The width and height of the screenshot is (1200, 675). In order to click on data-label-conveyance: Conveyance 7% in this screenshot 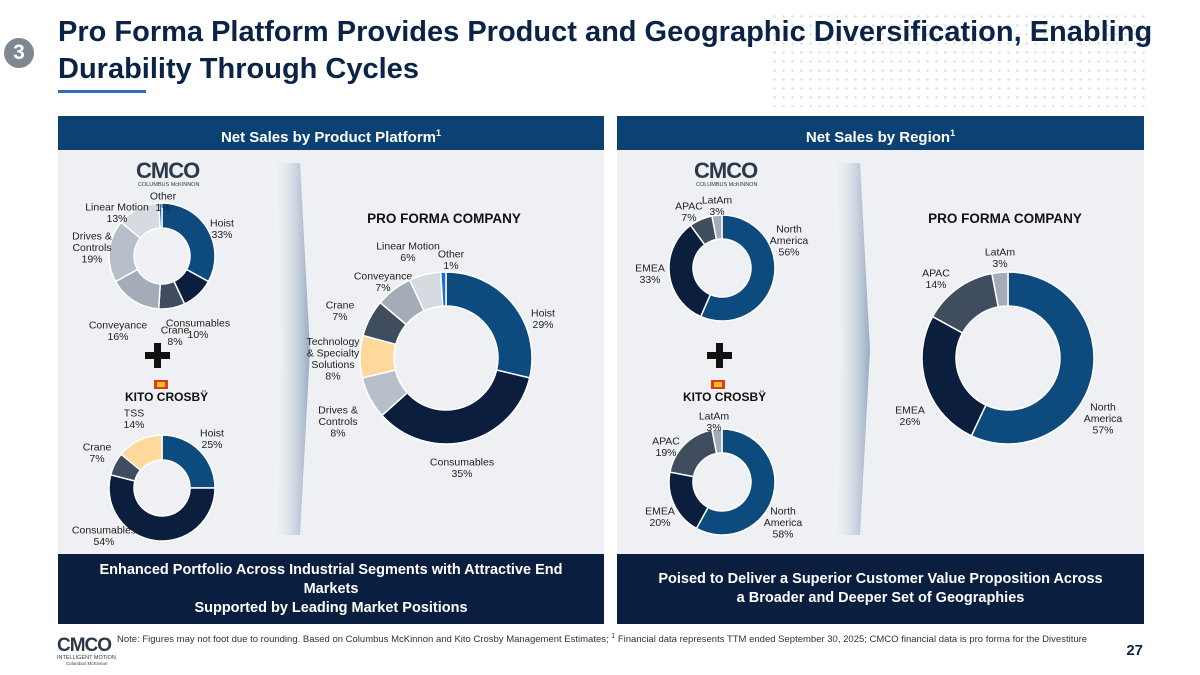, I will do `click(383, 282)`.